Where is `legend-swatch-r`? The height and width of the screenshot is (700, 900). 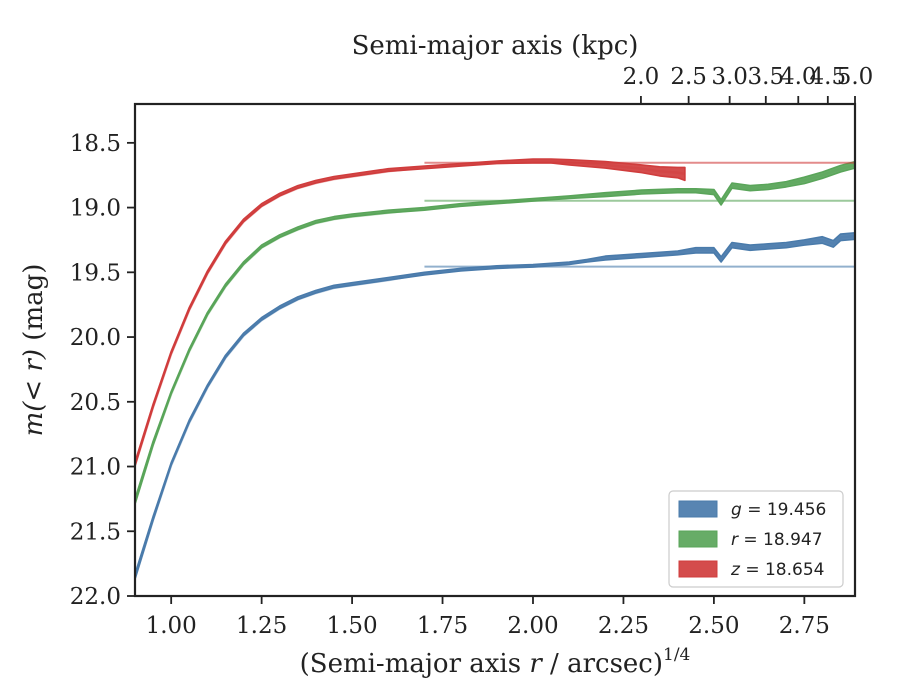 legend-swatch-r is located at coordinates (698, 539).